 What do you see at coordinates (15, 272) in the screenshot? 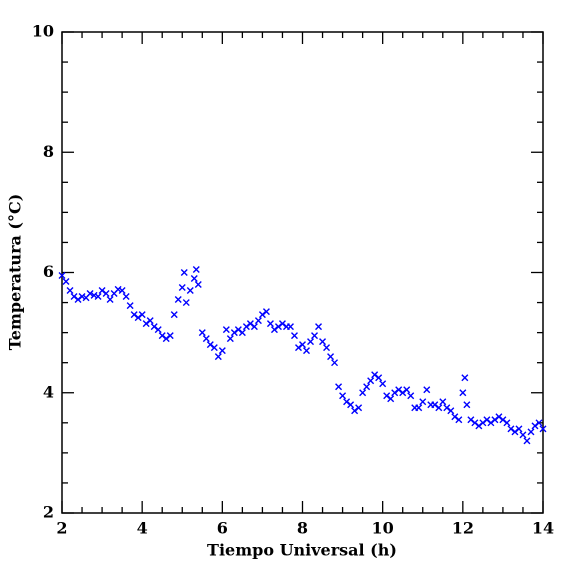
I see `y-axis-label: Temperatura (°C)` at bounding box center [15, 272].